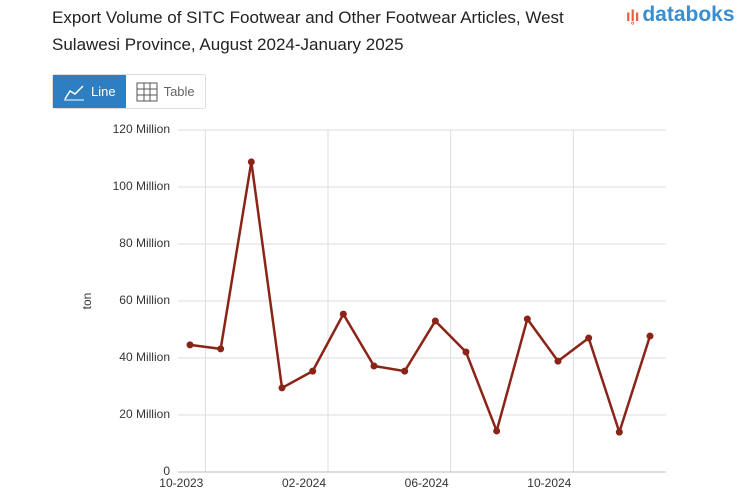 The image size is (753, 498). Describe the element at coordinates (427, 483) in the screenshot. I see `x-tick-label: 06-2024` at that location.